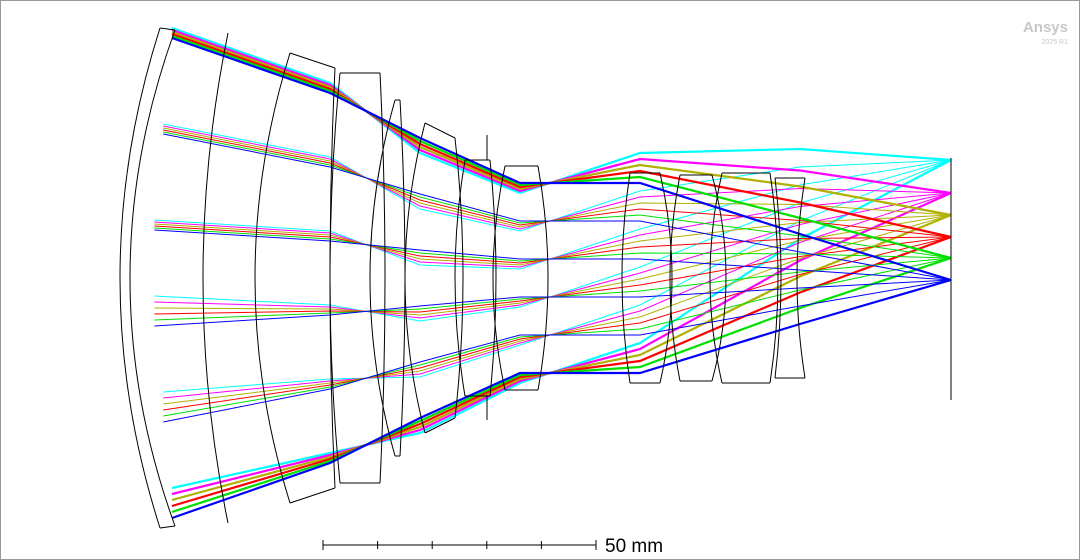  Describe the element at coordinates (1055, 42) in the screenshot. I see `logo-version: 2025 R1` at that location.